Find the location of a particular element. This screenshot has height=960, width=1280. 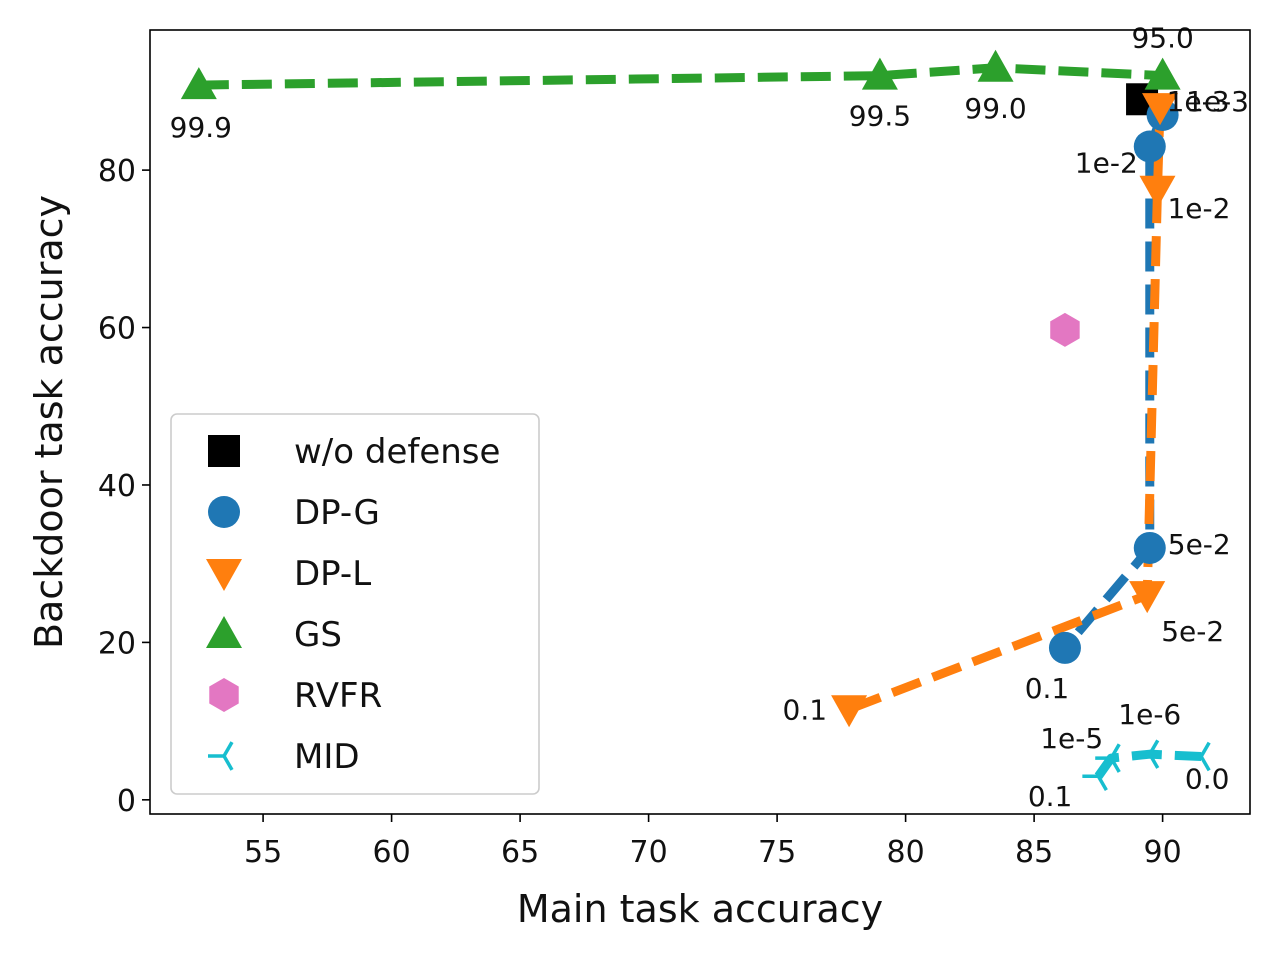

gs-annotation: 95.0 is located at coordinates (1162, 38).